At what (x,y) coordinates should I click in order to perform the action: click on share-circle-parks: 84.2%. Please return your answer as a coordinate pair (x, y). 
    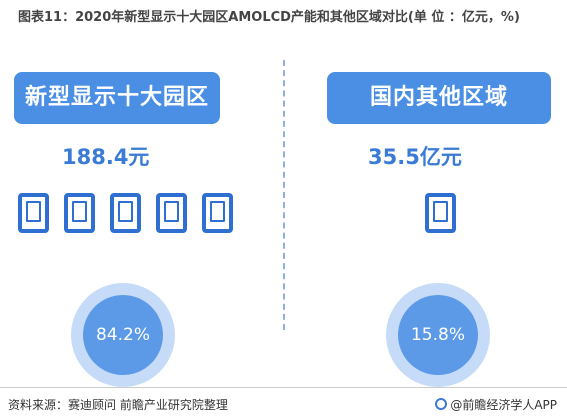
    Looking at the image, I should click on (123, 335).